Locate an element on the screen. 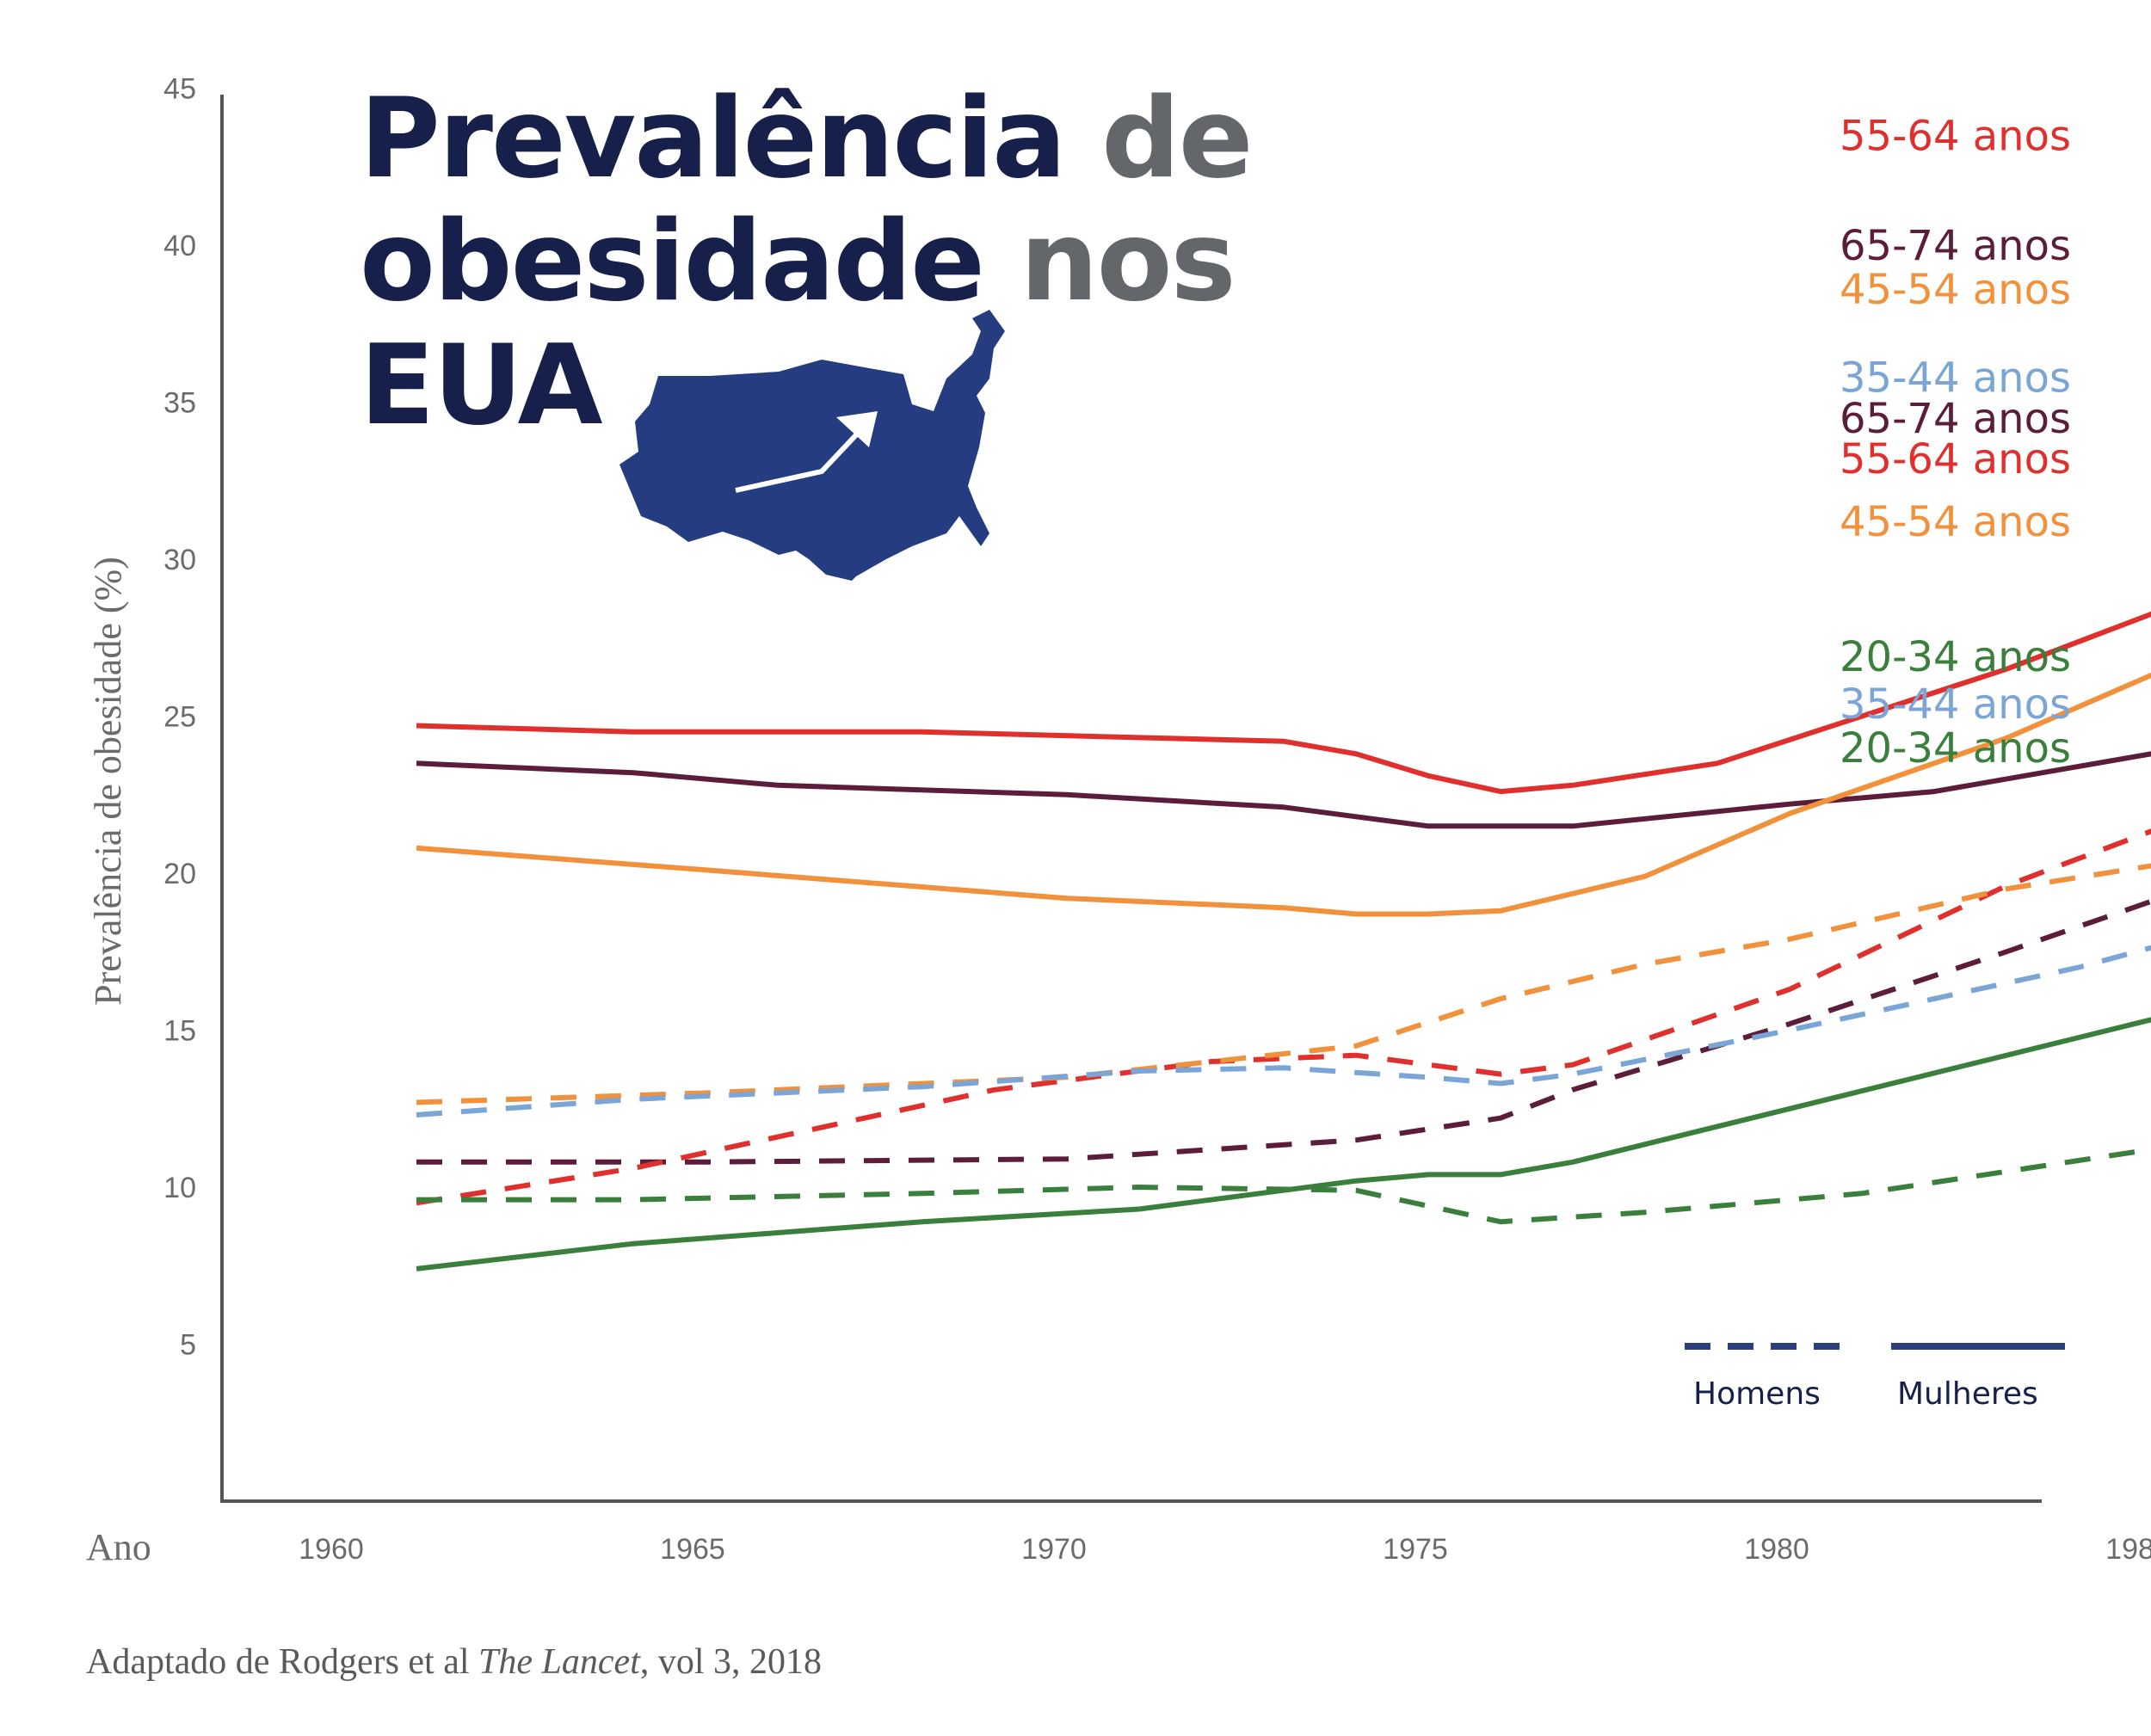 The width and height of the screenshot is (2151, 1736). legend-men-label: Homens is located at coordinates (1757, 1394).